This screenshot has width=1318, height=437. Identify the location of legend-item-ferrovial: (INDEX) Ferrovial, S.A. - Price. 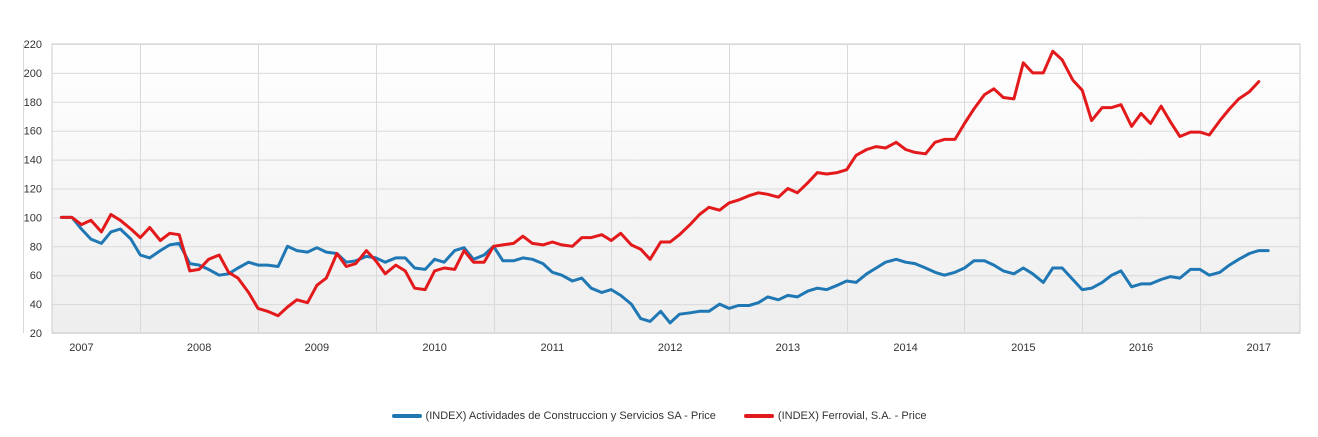
(835, 416).